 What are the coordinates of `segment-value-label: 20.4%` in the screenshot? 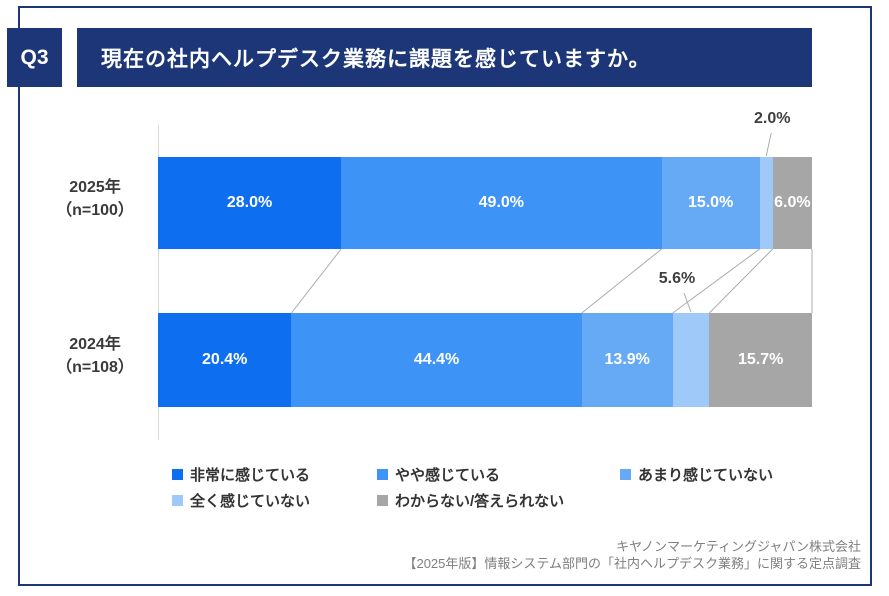 It's located at (225, 359).